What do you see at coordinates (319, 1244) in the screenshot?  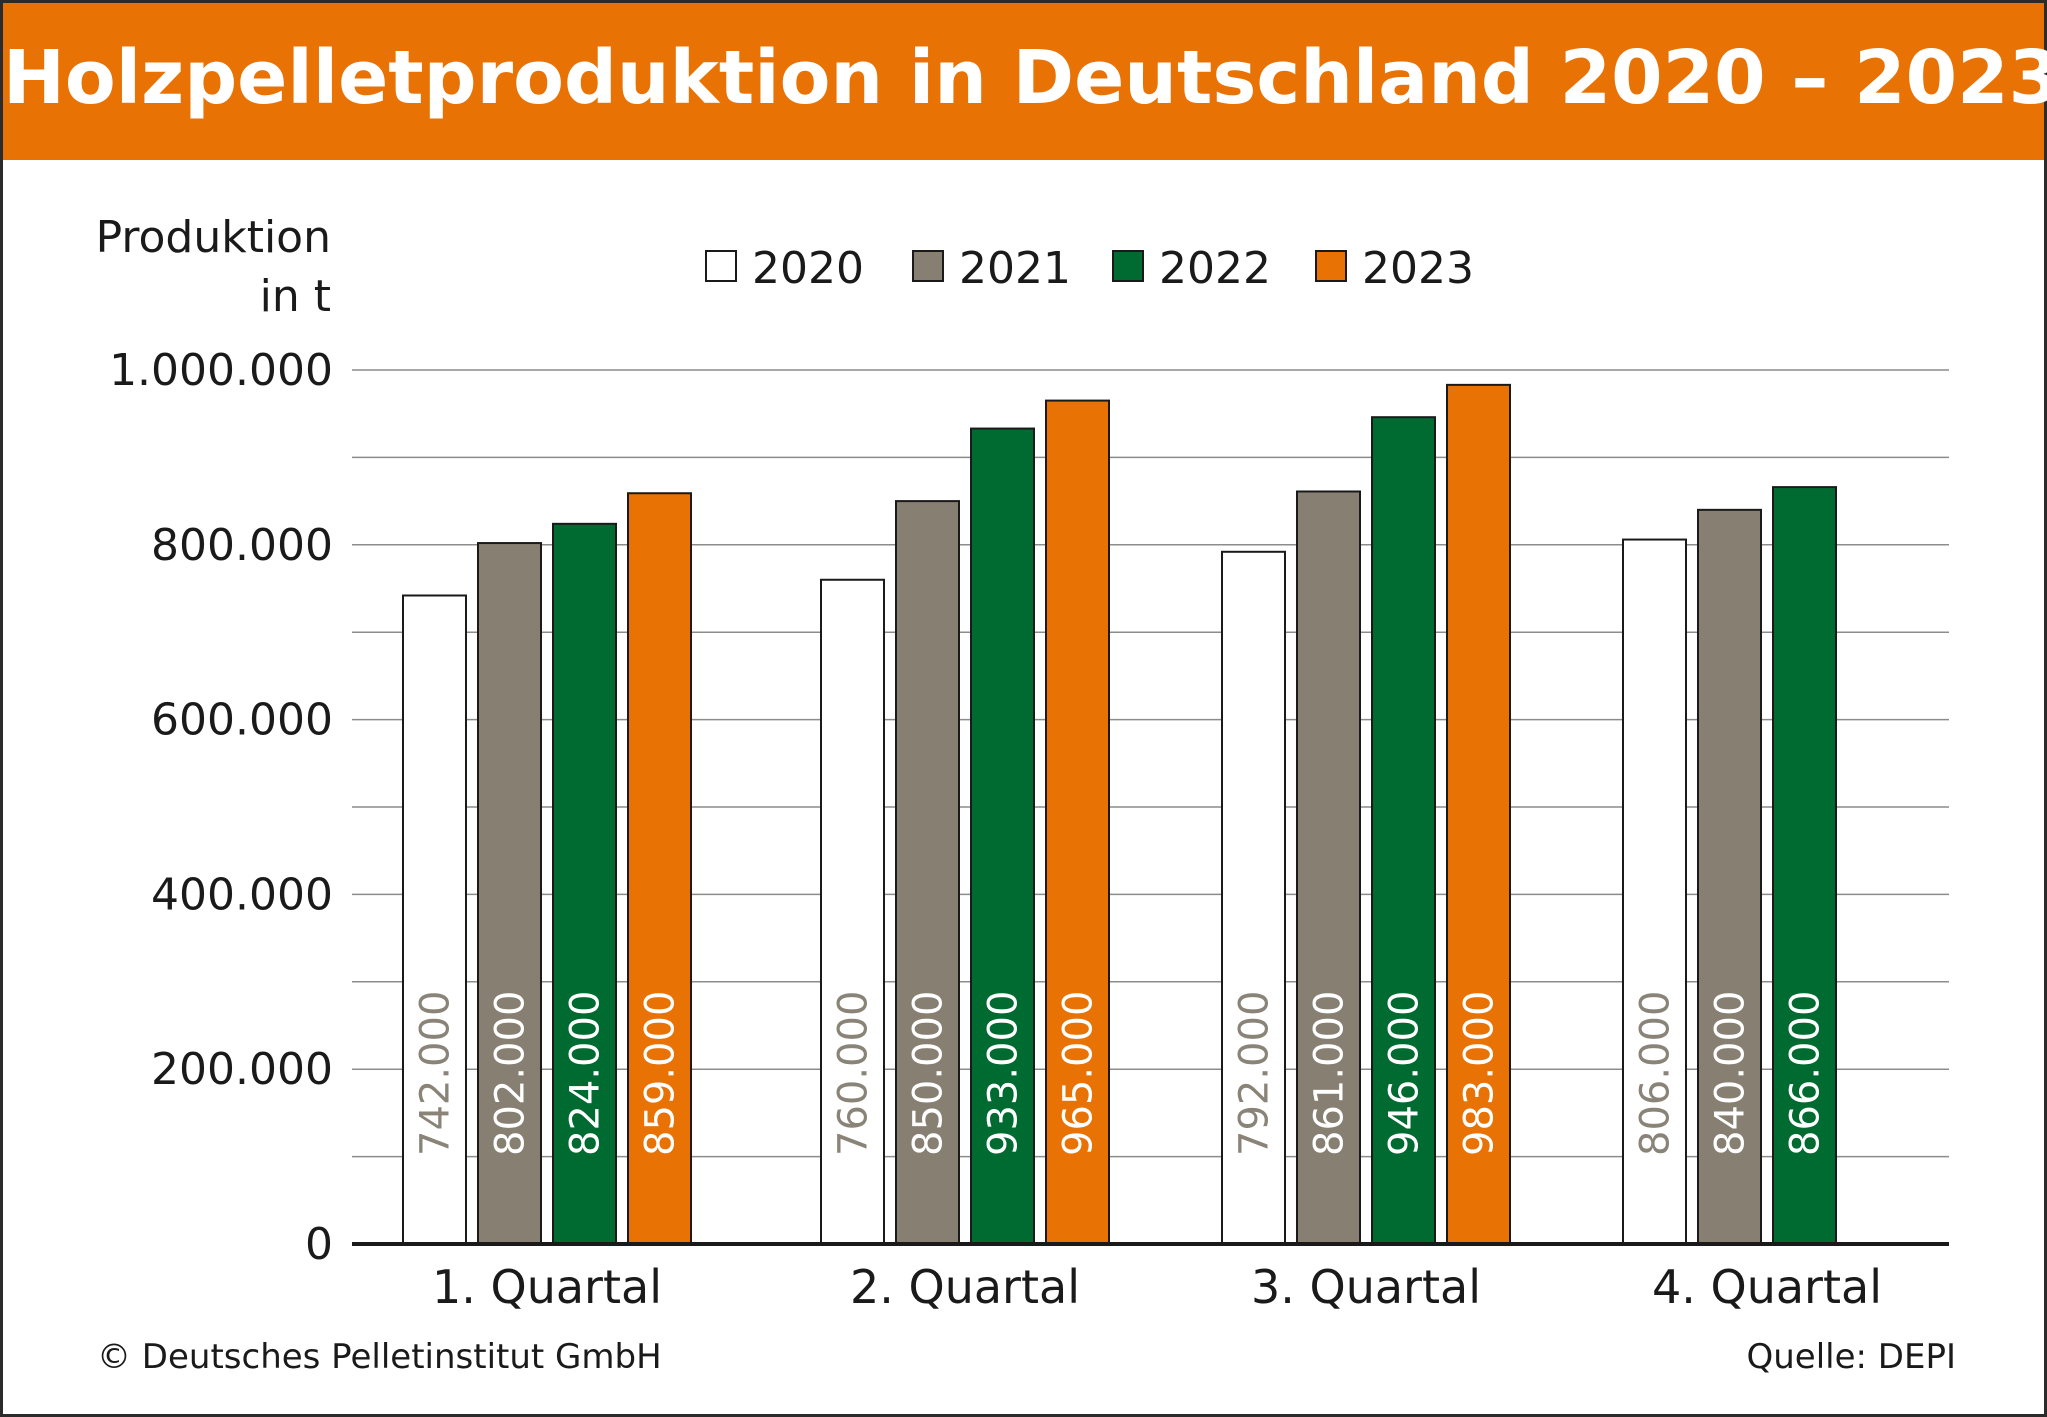 I see `y-tick-label: 0` at bounding box center [319, 1244].